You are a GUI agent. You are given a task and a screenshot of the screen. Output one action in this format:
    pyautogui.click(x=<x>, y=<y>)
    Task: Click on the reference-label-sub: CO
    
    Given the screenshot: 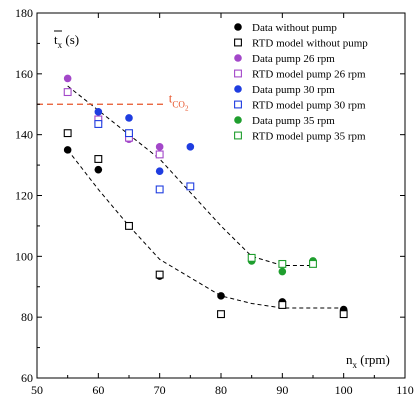 What is the action you would take?
    pyautogui.click(x=178, y=104)
    